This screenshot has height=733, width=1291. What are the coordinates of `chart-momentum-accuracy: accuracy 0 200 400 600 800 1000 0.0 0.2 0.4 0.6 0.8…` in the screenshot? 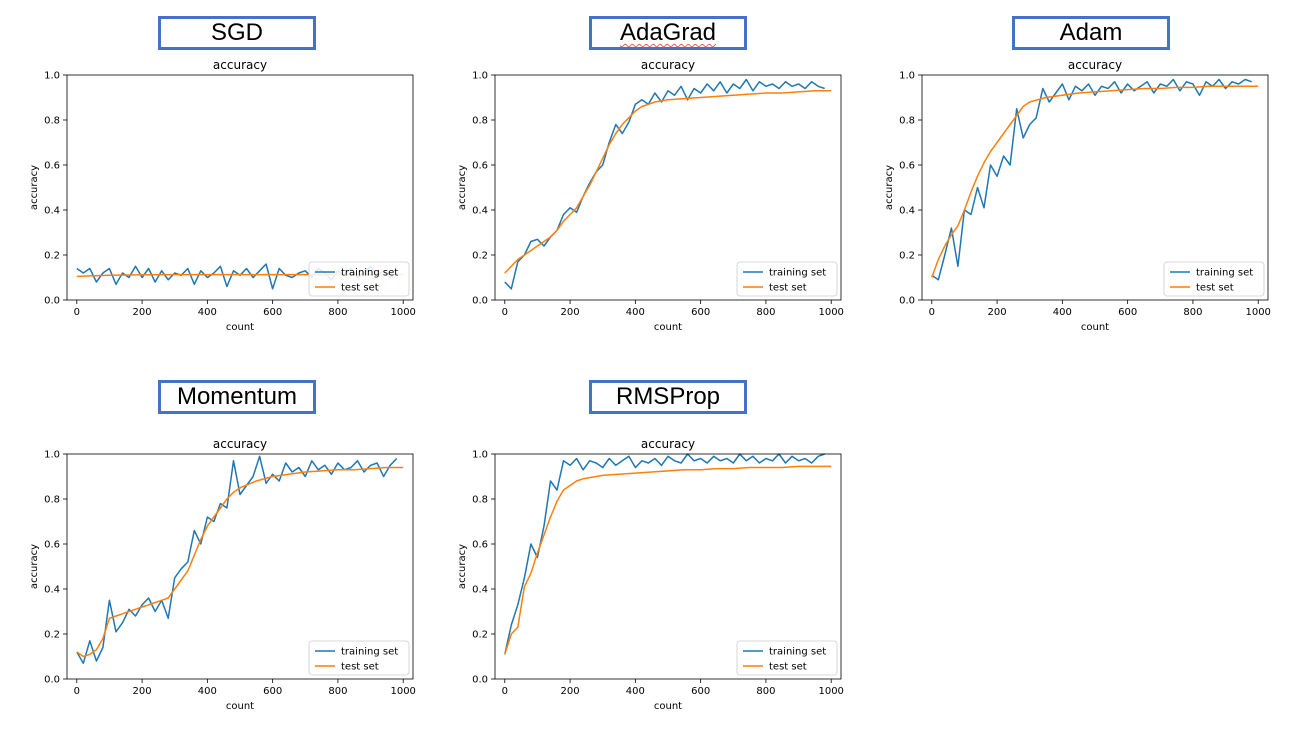 It's located at (222, 574).